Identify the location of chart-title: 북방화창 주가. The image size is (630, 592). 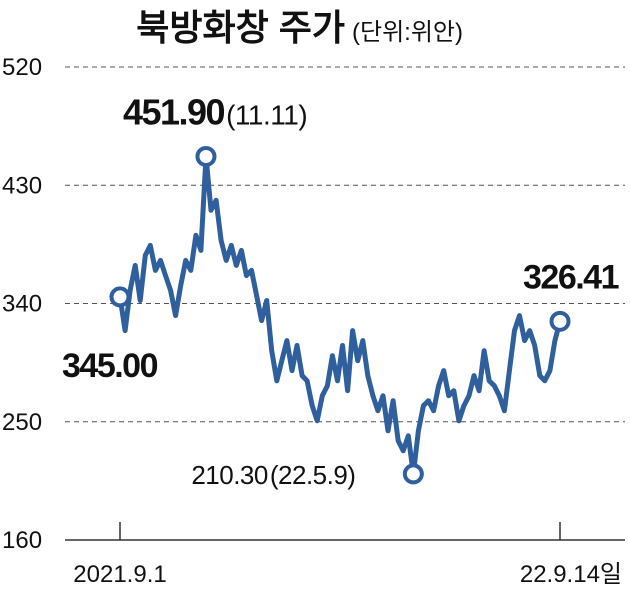
(240, 27).